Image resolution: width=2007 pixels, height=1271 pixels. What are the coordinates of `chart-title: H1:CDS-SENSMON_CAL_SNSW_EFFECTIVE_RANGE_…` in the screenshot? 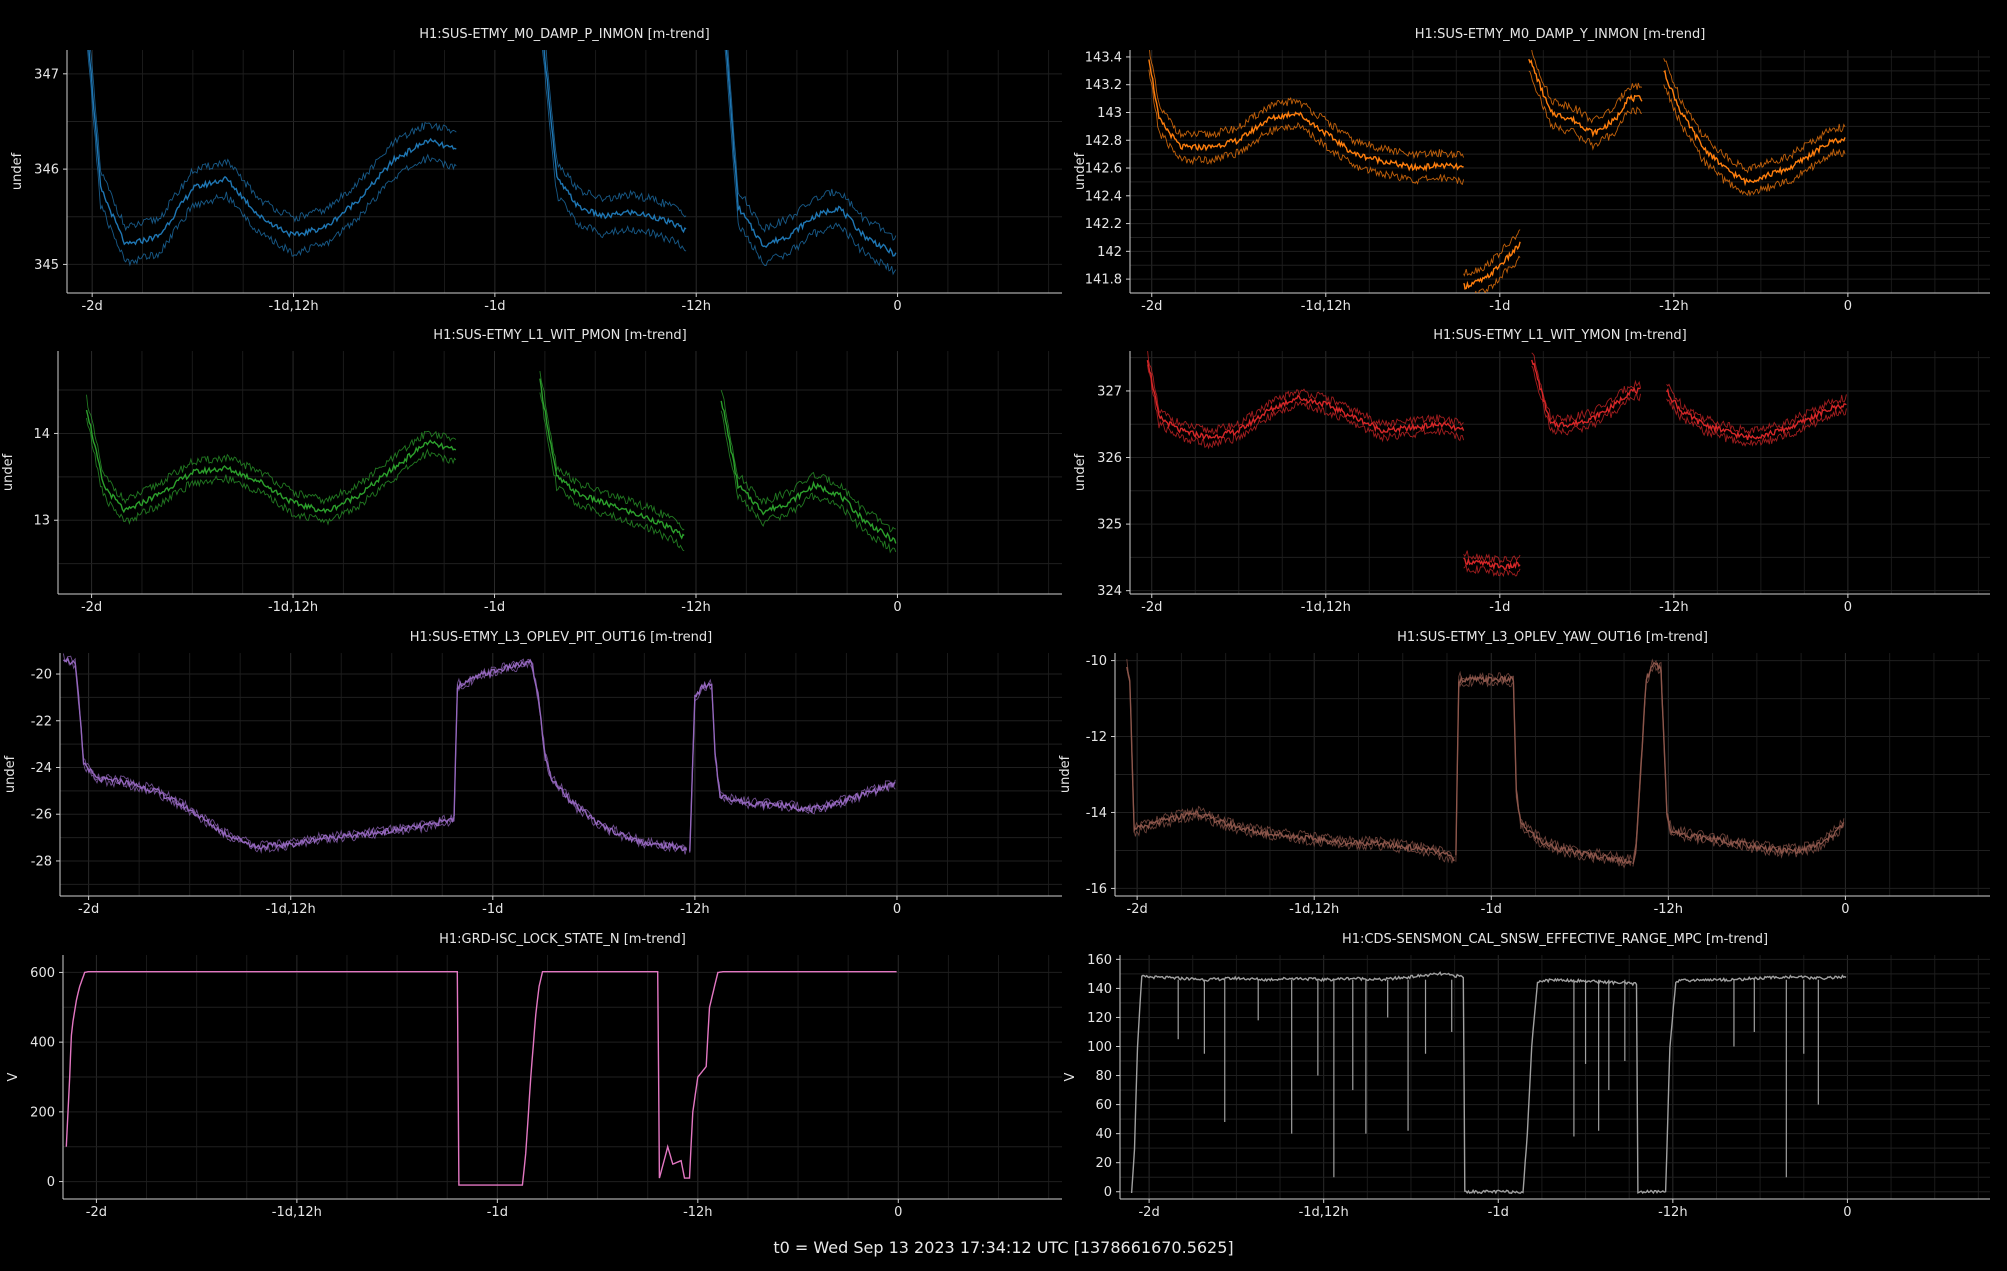 It's located at (1555, 939).